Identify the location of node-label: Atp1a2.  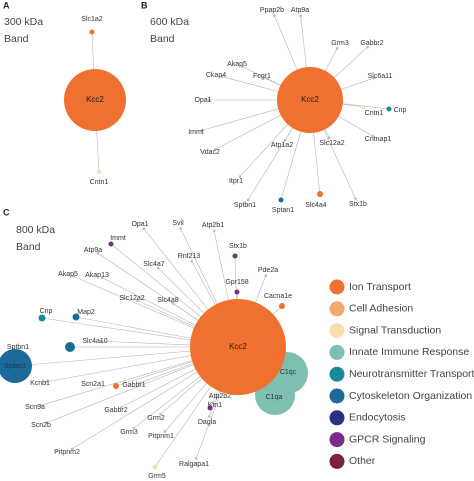
(282, 145).